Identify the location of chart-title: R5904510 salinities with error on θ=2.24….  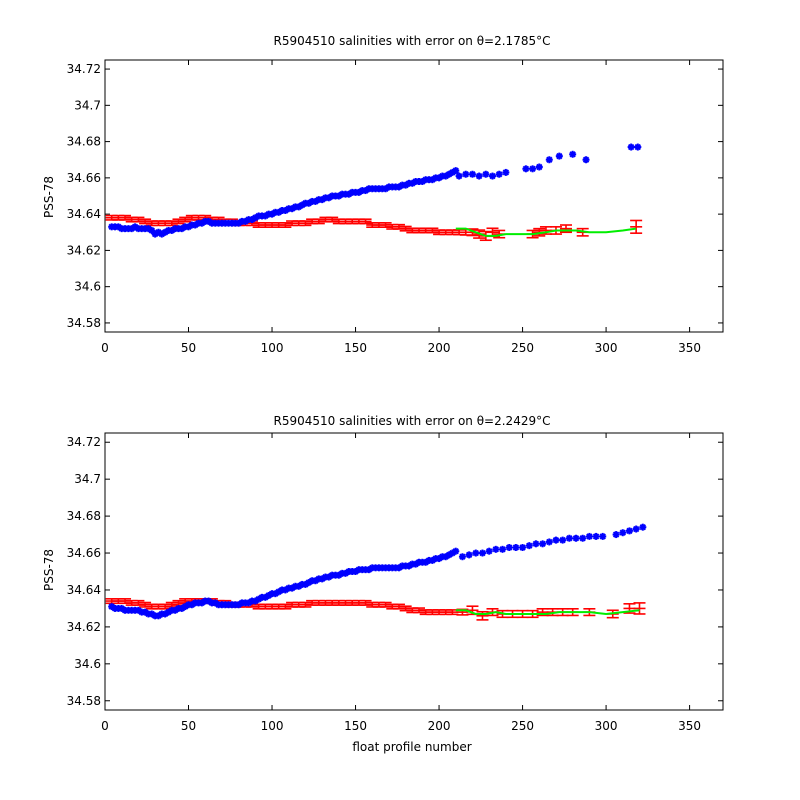
(412, 421).